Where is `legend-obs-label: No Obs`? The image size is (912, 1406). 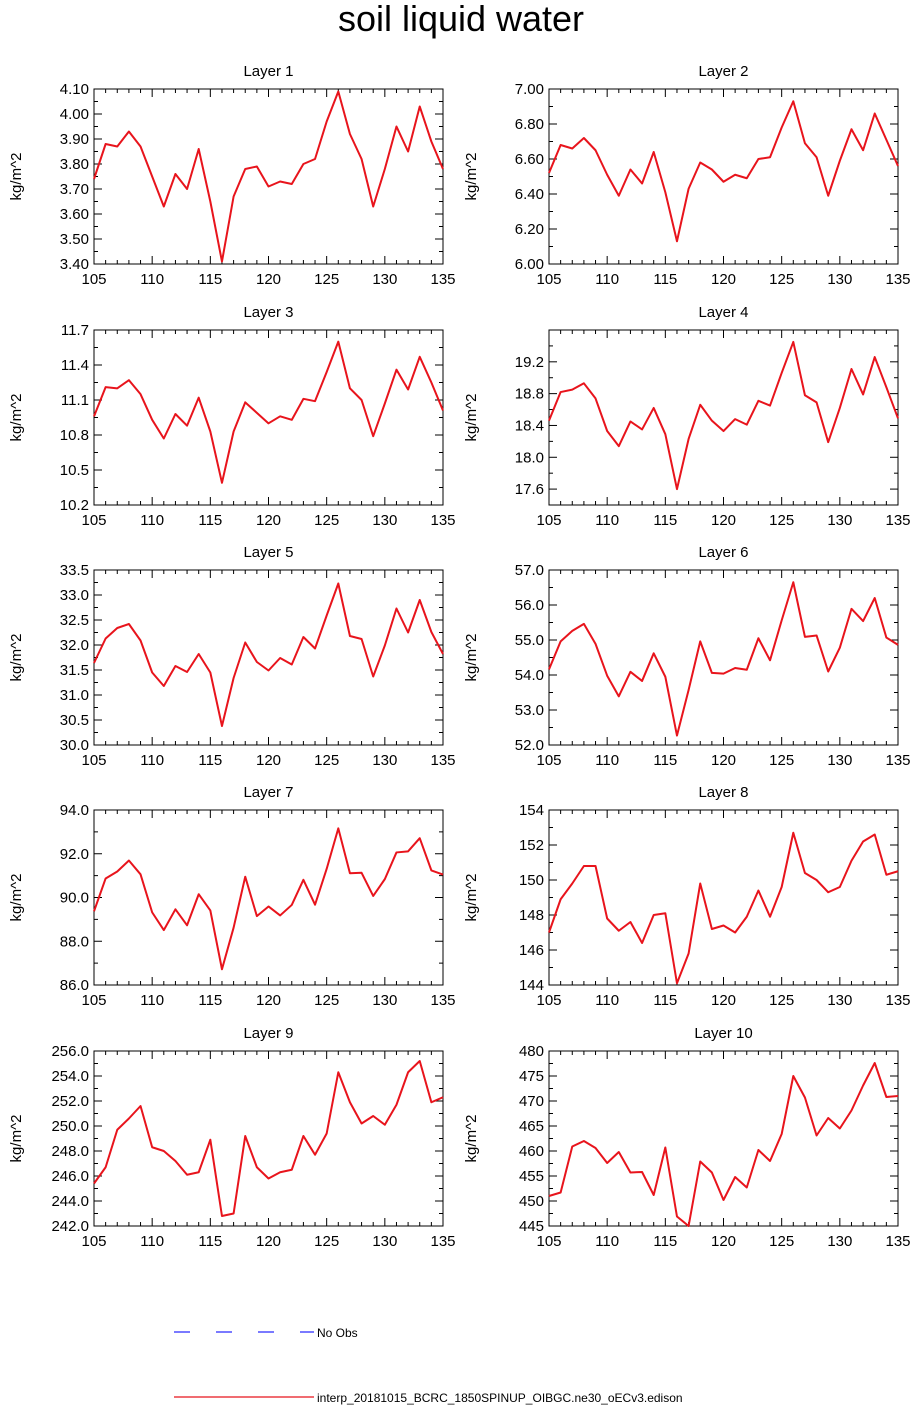
legend-obs-label: No Obs is located at coordinates (337, 1333).